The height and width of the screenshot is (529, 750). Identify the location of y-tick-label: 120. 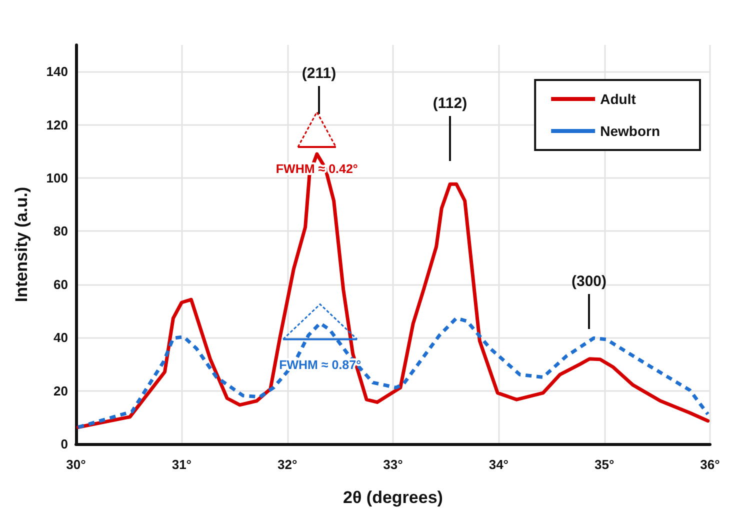
(57, 124).